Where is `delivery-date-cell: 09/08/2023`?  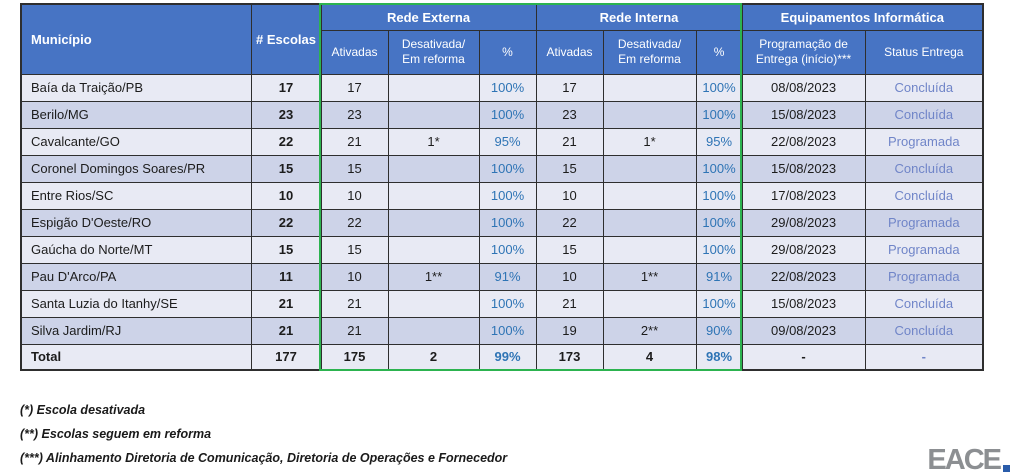
delivery-date-cell: 09/08/2023 is located at coordinates (803, 330).